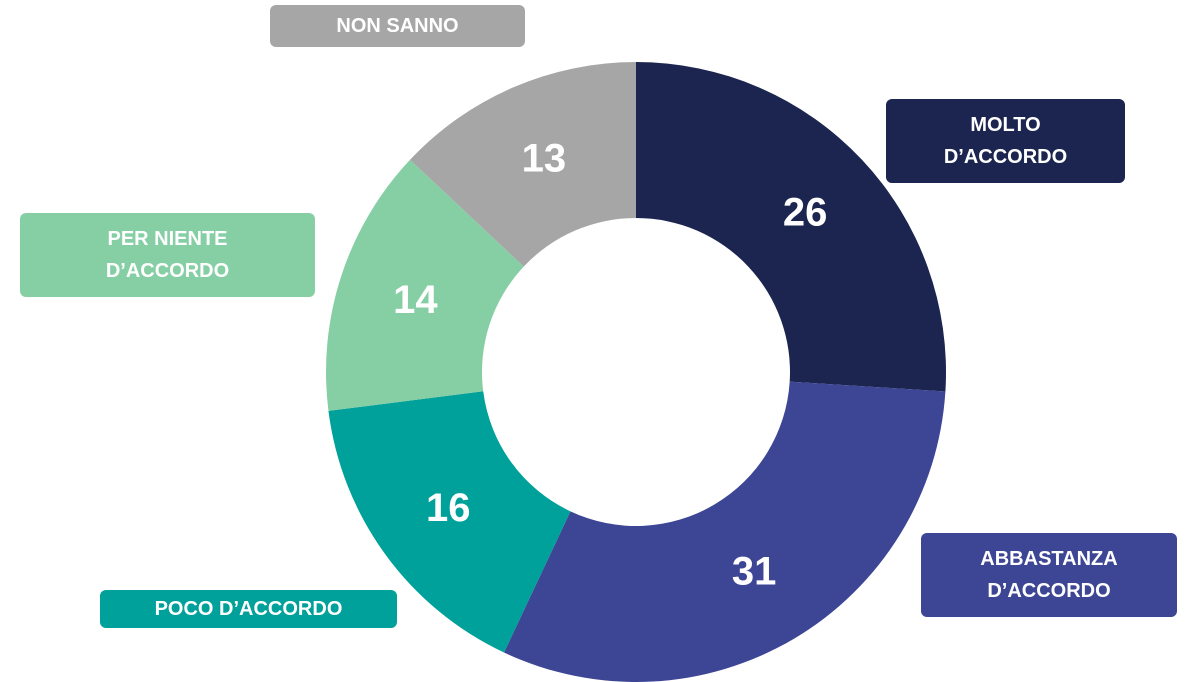 This screenshot has height=682, width=1204. I want to click on data-label: 26, so click(805, 213).